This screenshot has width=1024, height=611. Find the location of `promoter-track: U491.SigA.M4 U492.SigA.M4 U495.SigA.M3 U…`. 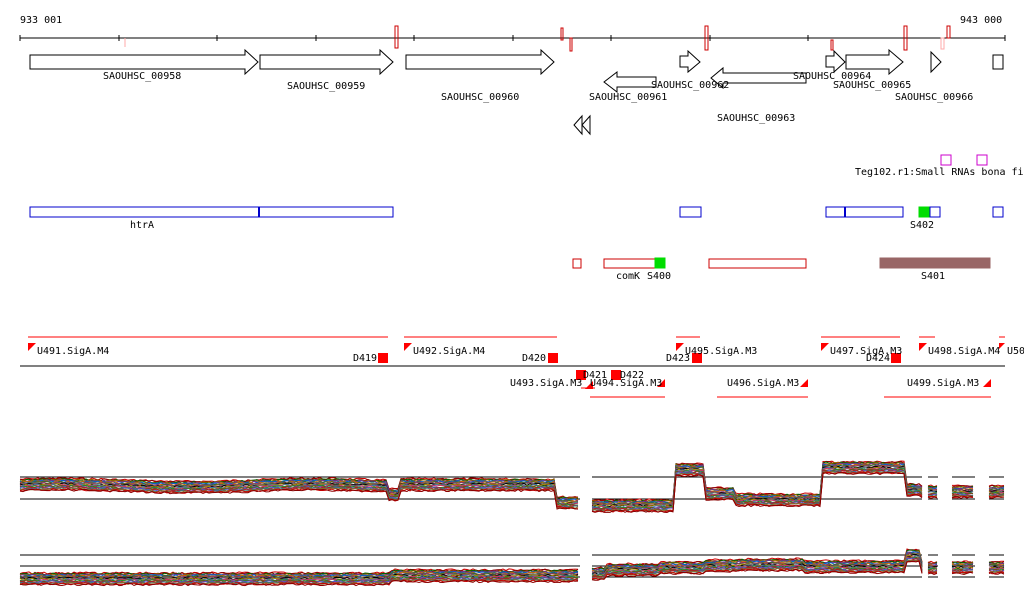

promoter-track: U491.SigA.M4 U492.SigA.M4 U495.SigA.M3 U… is located at coordinates (522, 367).